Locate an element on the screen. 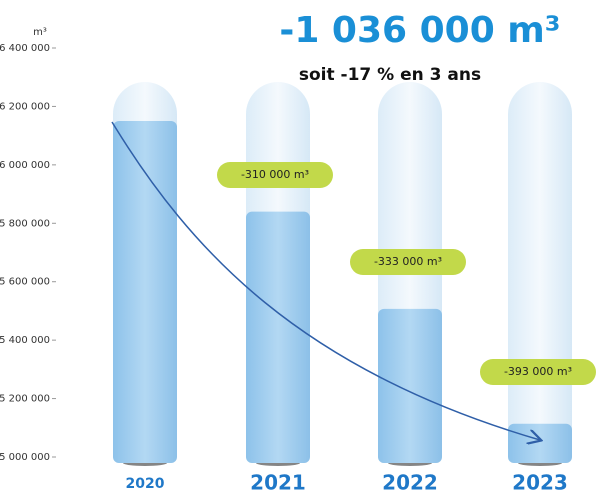 This screenshot has width=600, height=496. y-unit: m³ is located at coordinates (40, 32).